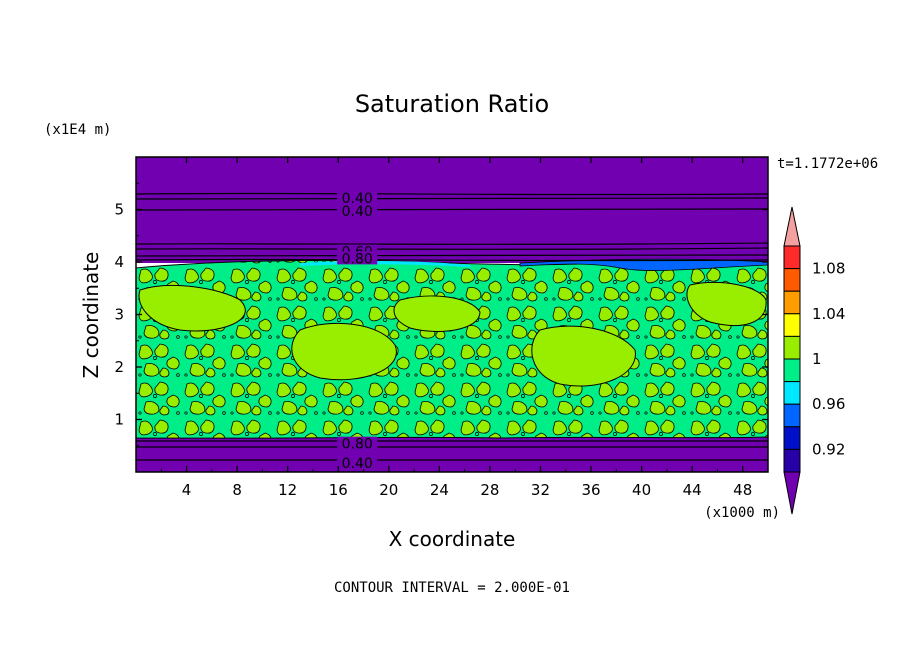 The image size is (904, 654). I want to click on x-tick-label: 8, so click(237, 490).